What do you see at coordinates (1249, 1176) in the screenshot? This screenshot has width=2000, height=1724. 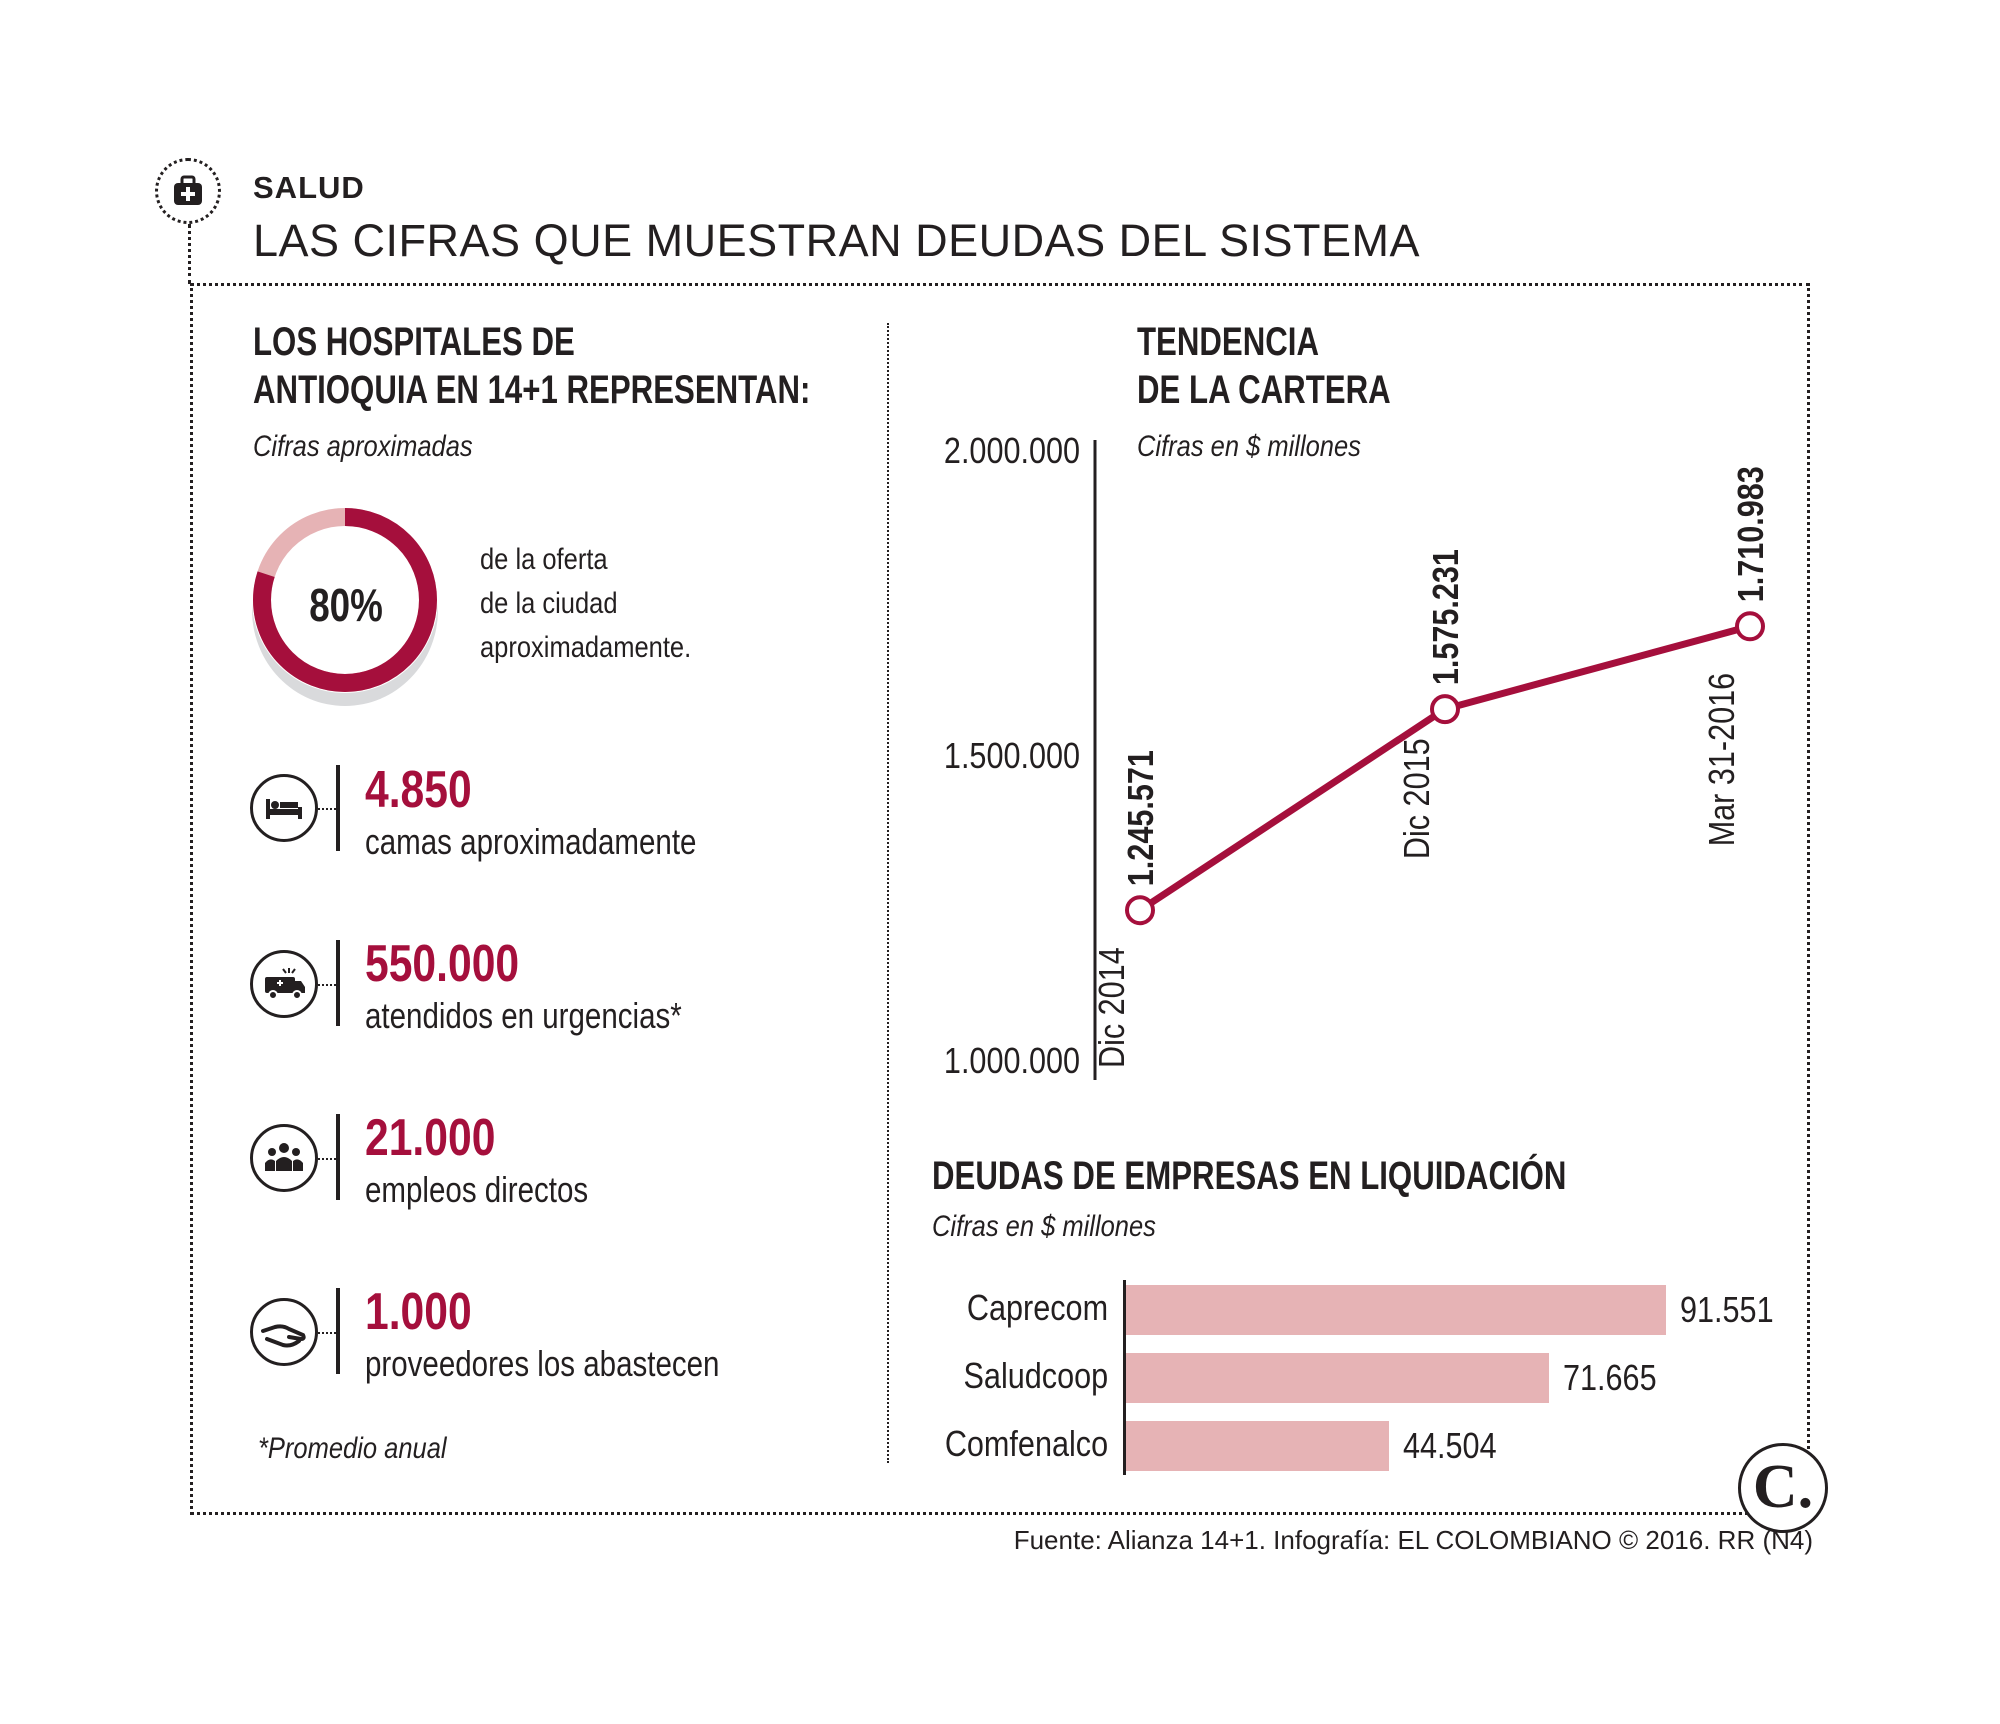 I see `bar-chart-title: DEUDAS DE EMPRESAS EN LIQUIDACIÓN` at bounding box center [1249, 1176].